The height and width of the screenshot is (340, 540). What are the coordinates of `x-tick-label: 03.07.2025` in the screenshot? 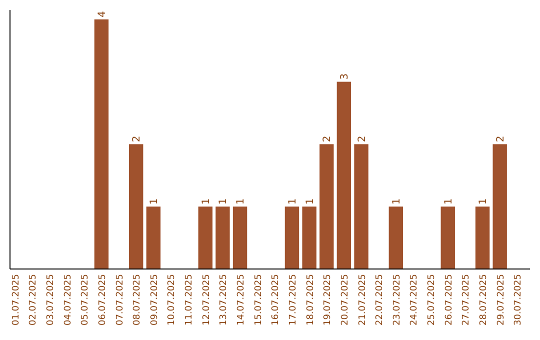 It's located at (51, 300).